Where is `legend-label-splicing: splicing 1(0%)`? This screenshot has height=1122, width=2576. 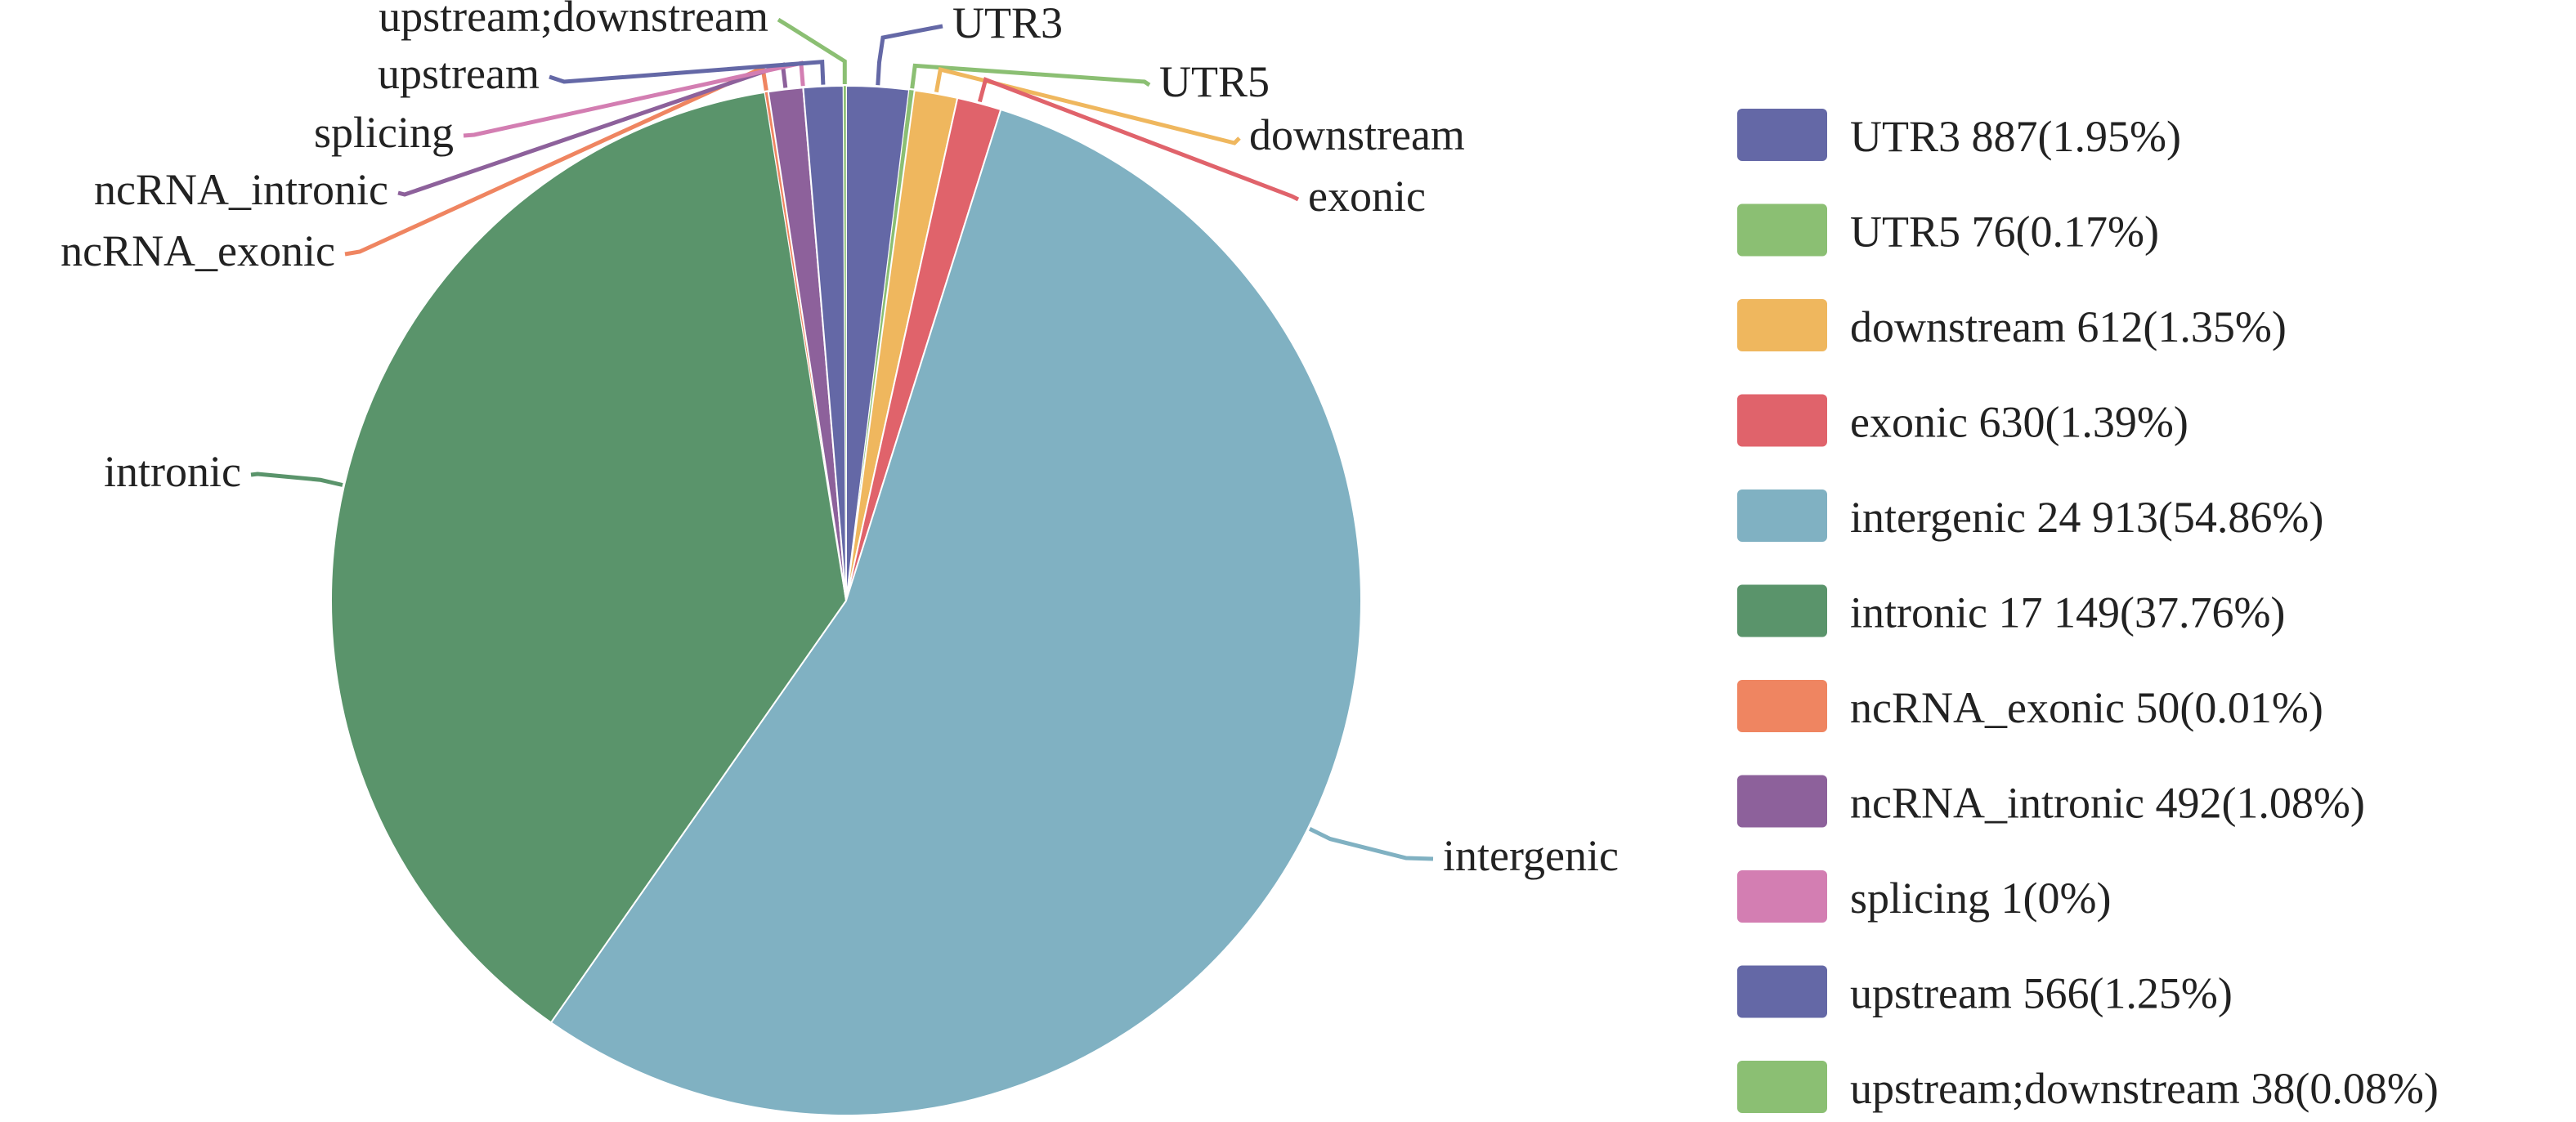
legend-label-splicing: splicing 1(0%) is located at coordinates (1981, 898).